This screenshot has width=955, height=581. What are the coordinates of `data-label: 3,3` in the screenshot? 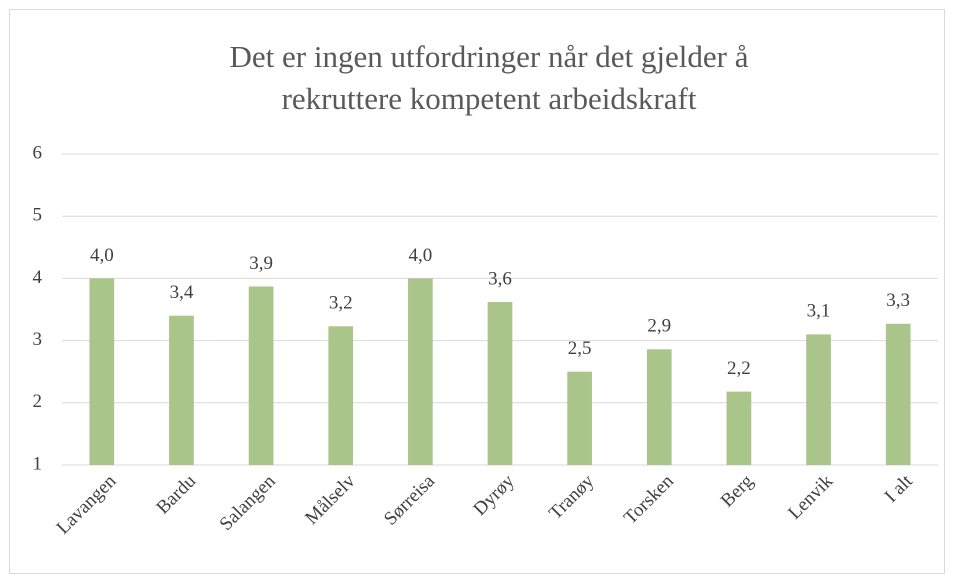 It's located at (898, 300).